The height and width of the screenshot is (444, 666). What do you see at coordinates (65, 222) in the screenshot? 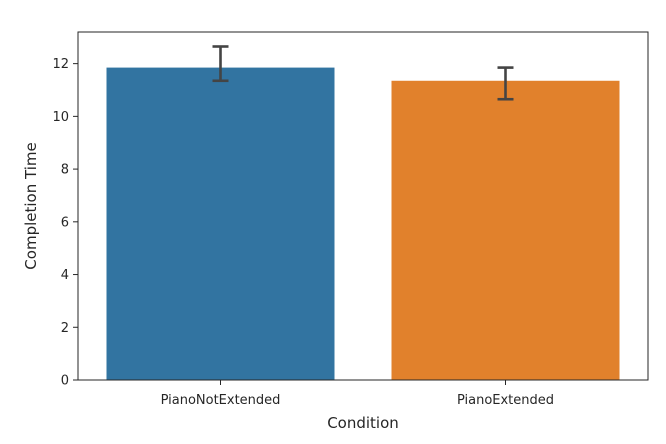
I see `y-tick-label-3: 6` at bounding box center [65, 222].